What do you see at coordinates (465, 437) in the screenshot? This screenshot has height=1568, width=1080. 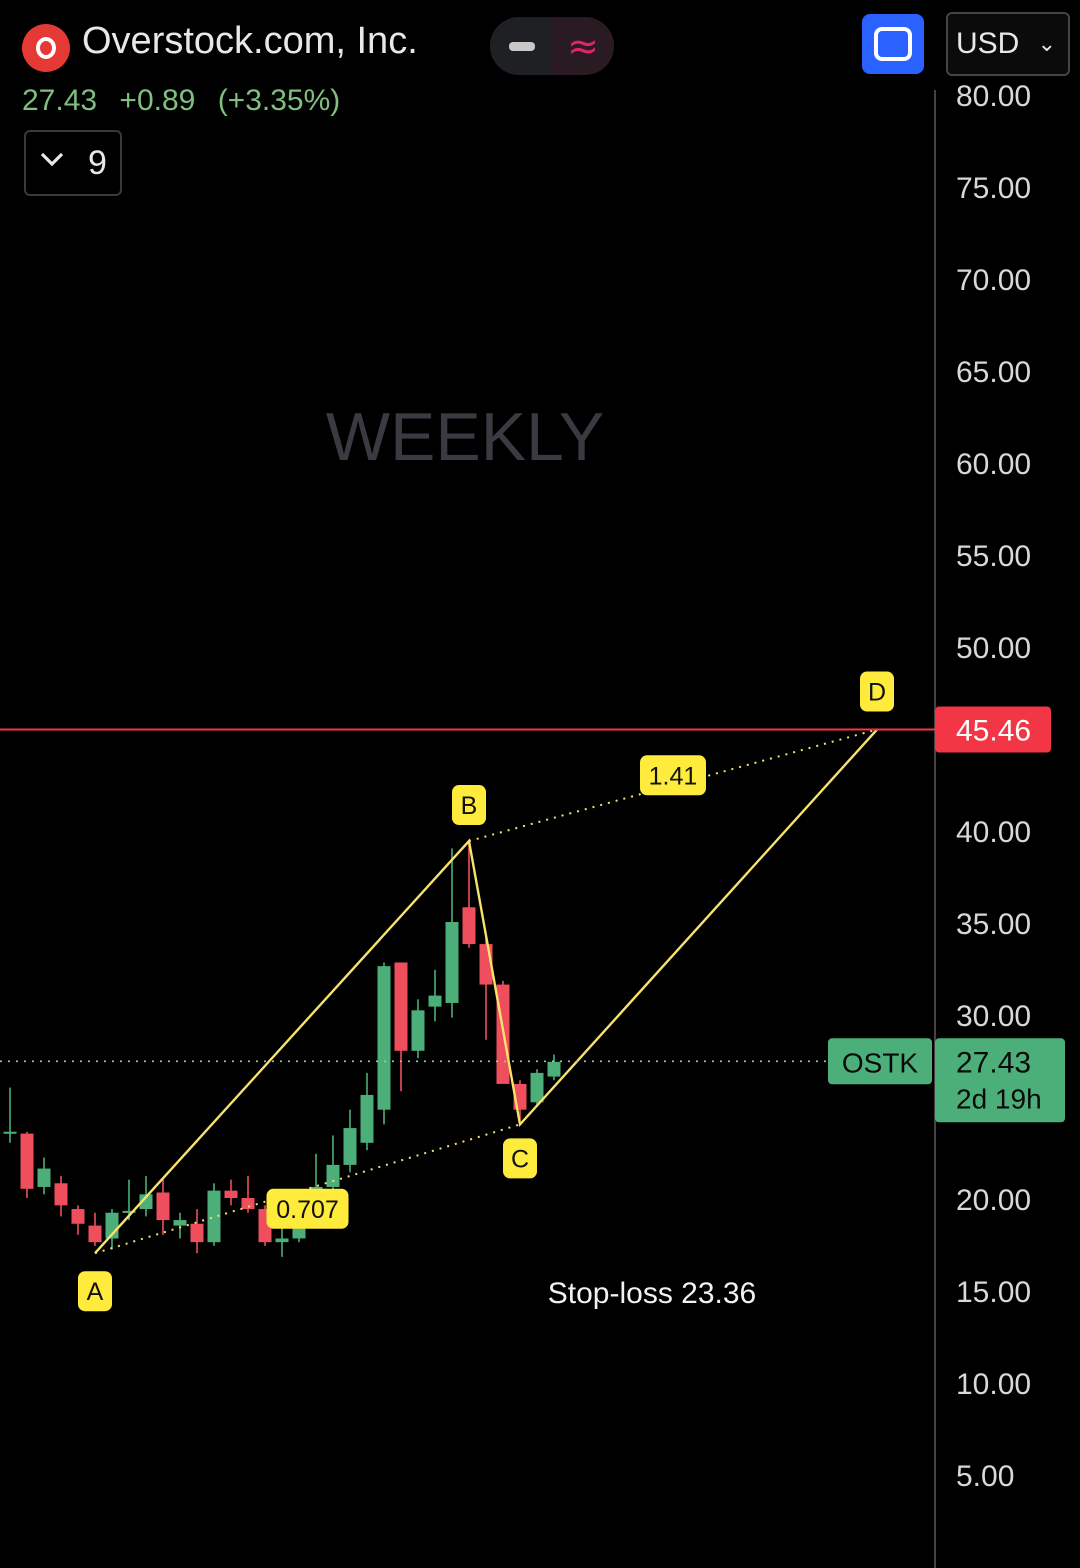 I see `chart-watermark: WEEKLY` at bounding box center [465, 437].